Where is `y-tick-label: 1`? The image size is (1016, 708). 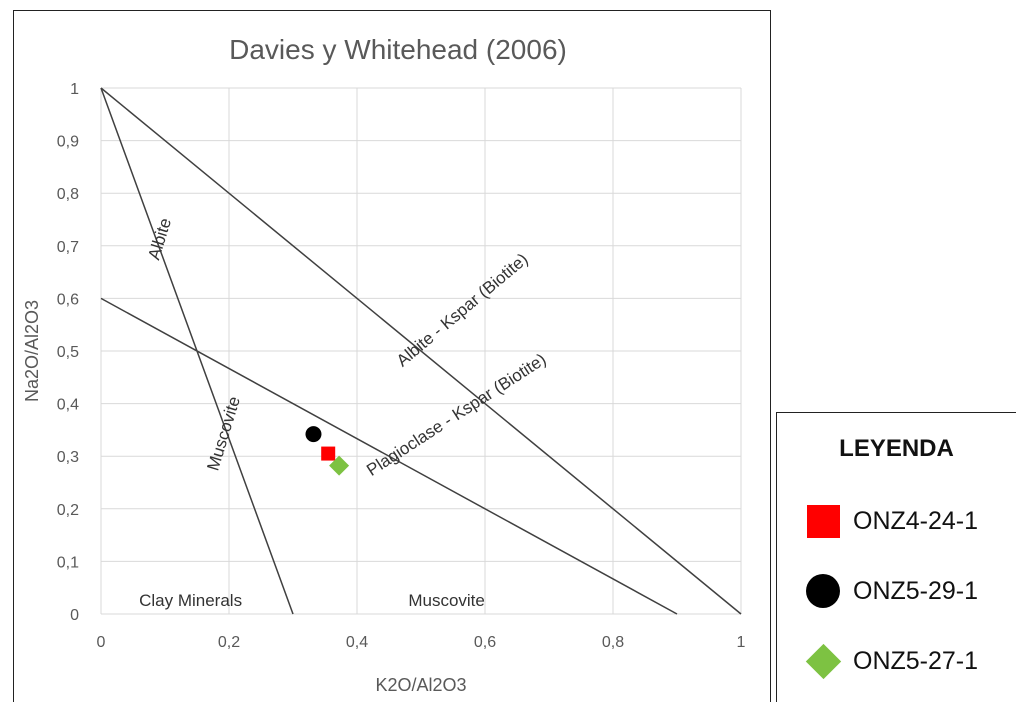
y-tick-label: 1 is located at coordinates (74, 89).